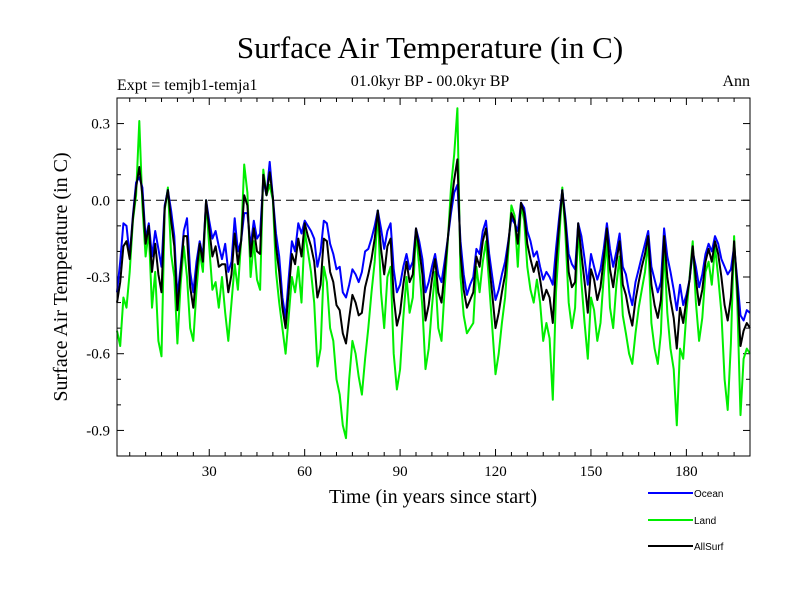  What do you see at coordinates (430, 81) in the screenshot?
I see `chart-subtitle: 01.0kyr BP - 00.0kyr BP` at bounding box center [430, 81].